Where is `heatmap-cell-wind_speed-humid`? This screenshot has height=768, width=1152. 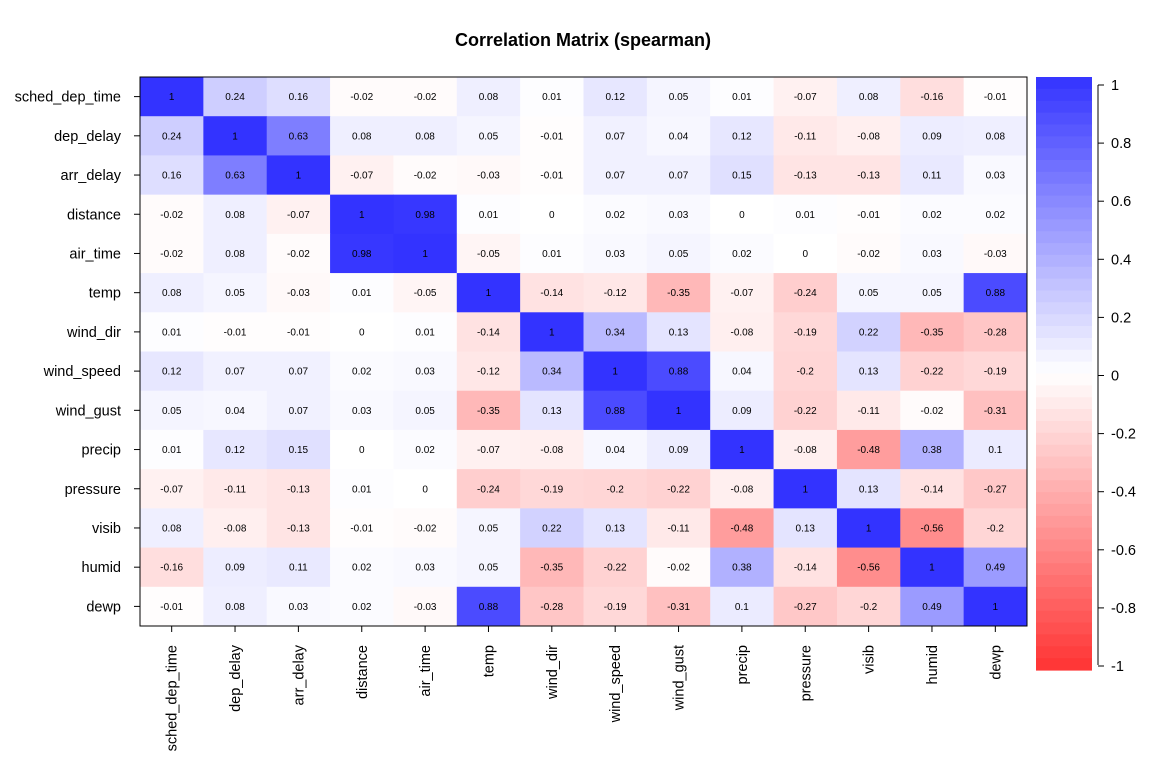
heatmap-cell-wind_speed-humid is located at coordinates (932, 371).